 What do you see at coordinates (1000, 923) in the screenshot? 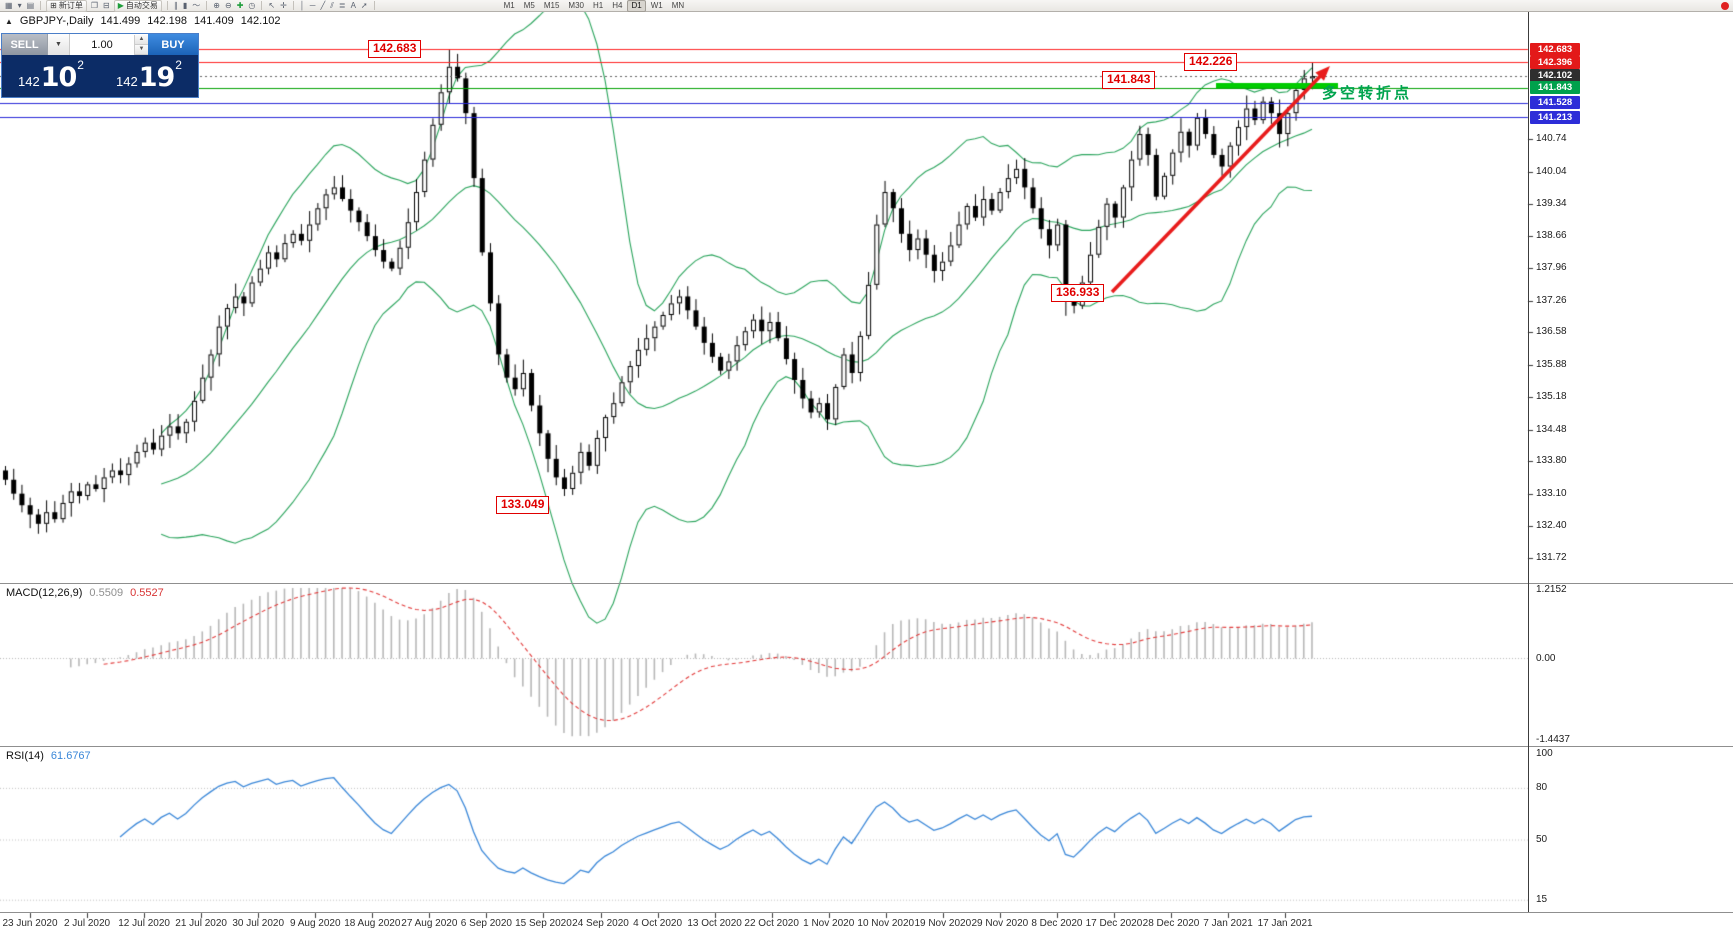
I see `date-axis-label: 29 Nov 2020` at bounding box center [1000, 923].